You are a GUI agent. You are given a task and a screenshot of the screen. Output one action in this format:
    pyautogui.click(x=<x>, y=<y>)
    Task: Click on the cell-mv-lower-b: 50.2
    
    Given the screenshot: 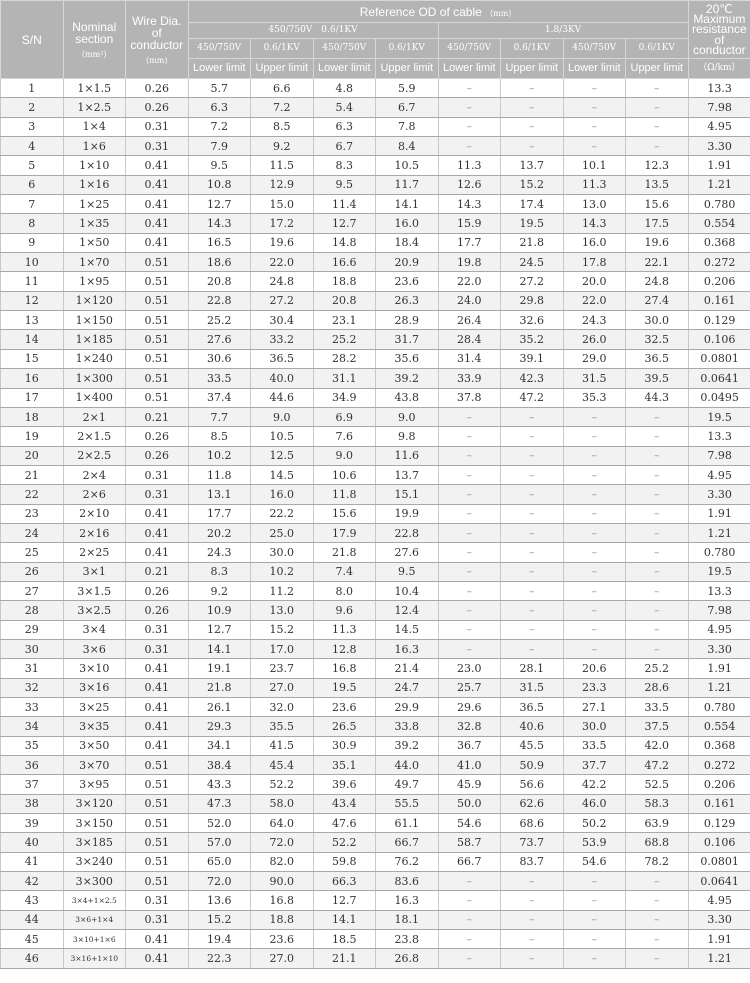 What is the action you would take?
    pyautogui.click(x=594, y=823)
    